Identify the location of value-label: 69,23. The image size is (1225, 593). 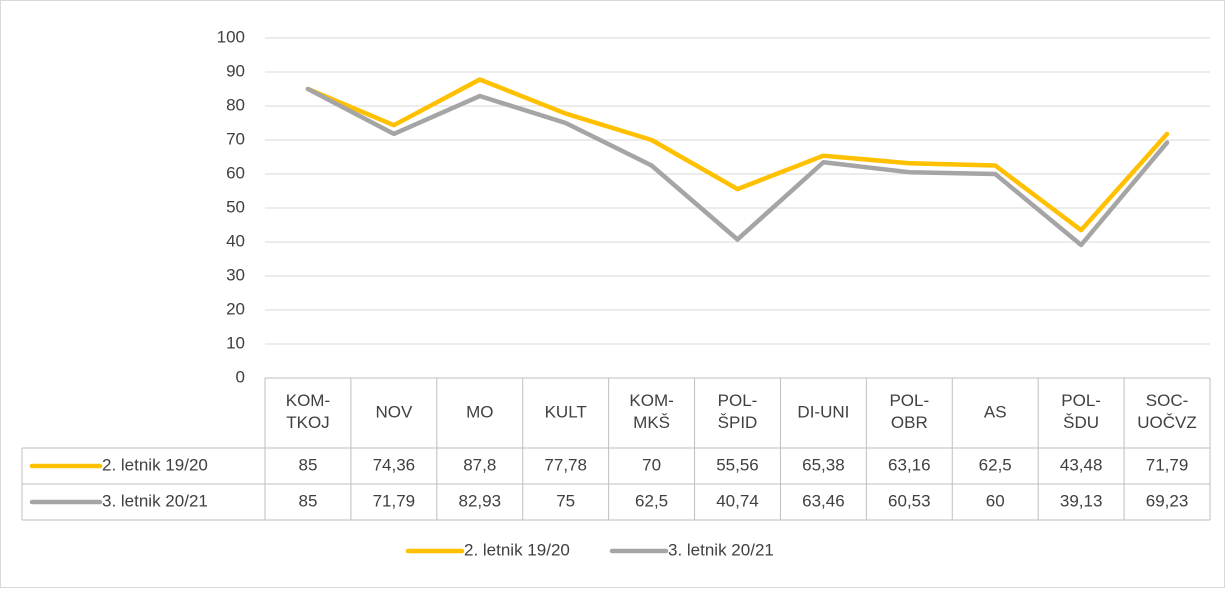
(1167, 500).